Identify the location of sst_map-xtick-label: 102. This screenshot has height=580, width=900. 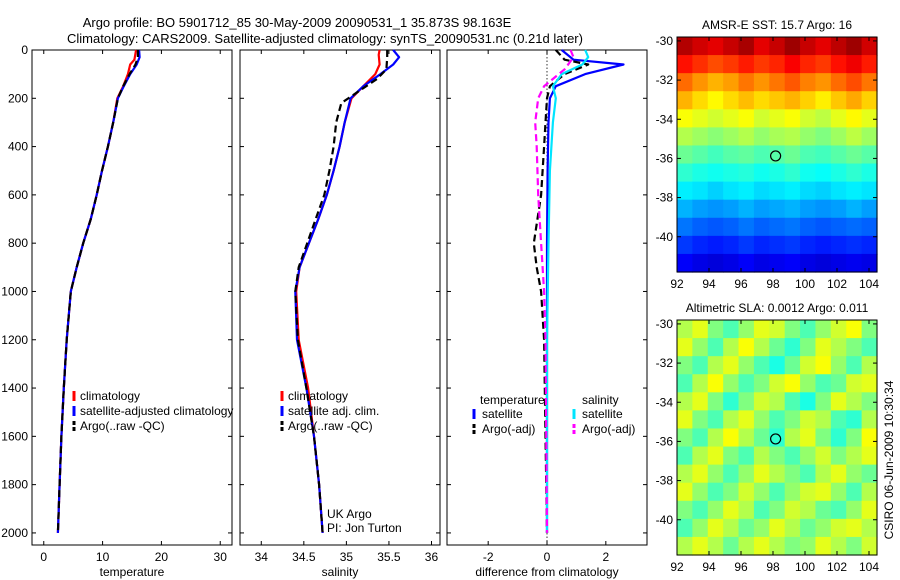
(837, 284).